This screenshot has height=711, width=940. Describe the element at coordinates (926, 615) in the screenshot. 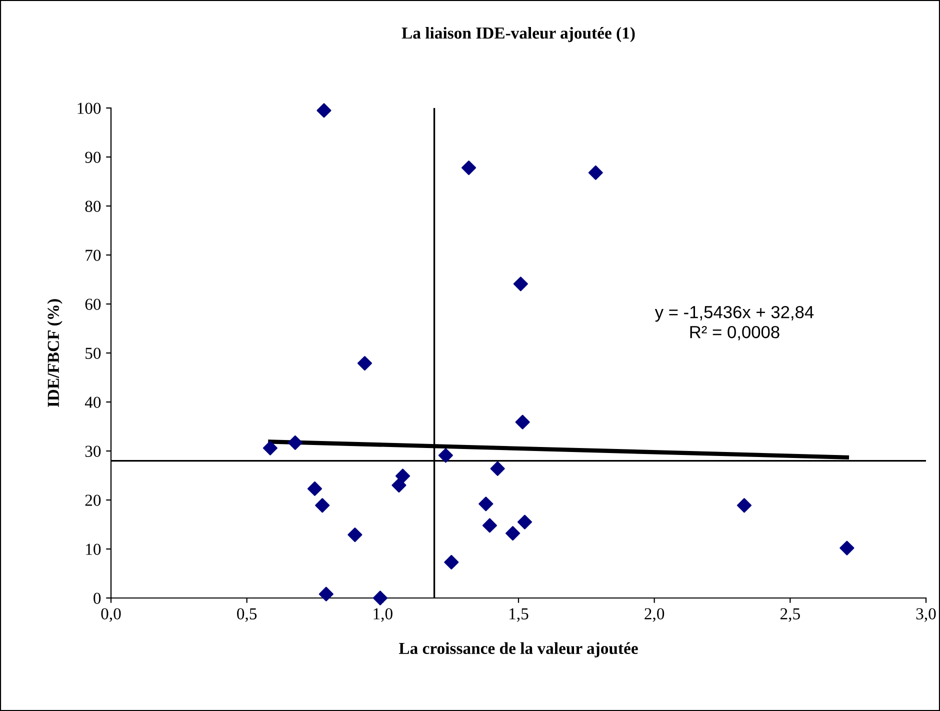

I see `x-tick-label: 3,0` at that location.